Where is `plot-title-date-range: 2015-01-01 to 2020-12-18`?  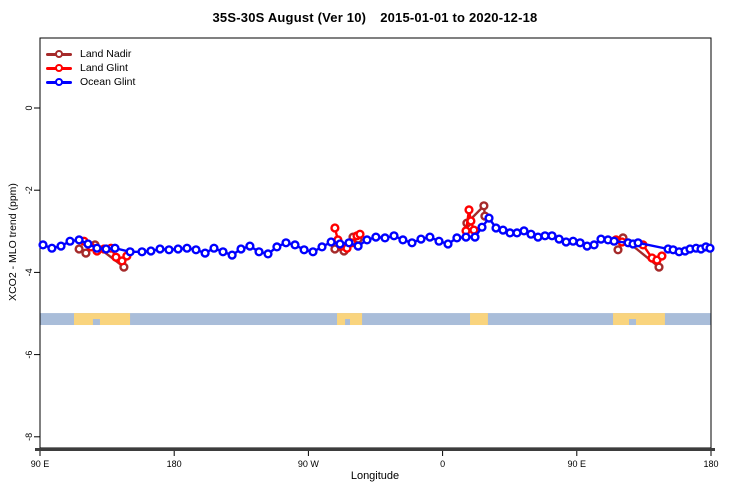
plot-title-date-range: 2015-01-01 to 2020-12-18 is located at coordinates (459, 17).